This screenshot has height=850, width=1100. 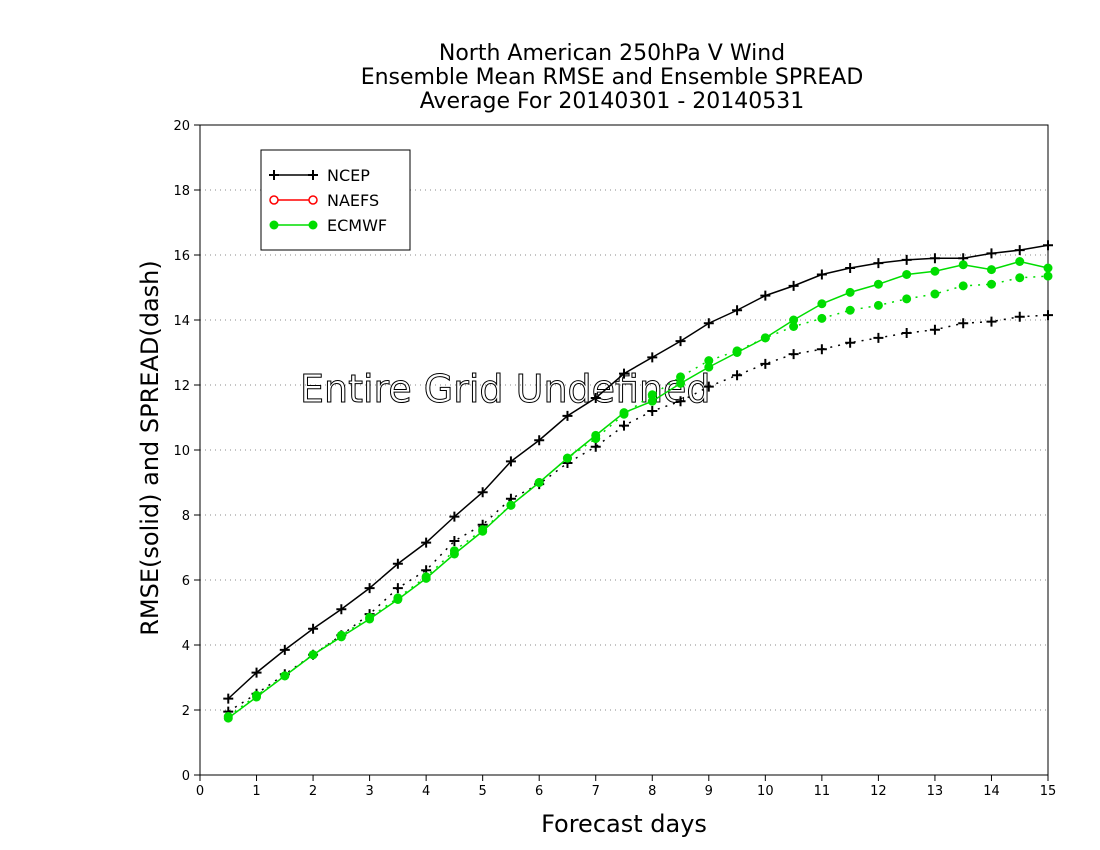 What do you see at coordinates (483, 791) in the screenshot?
I see `x-tick-label: 5` at bounding box center [483, 791].